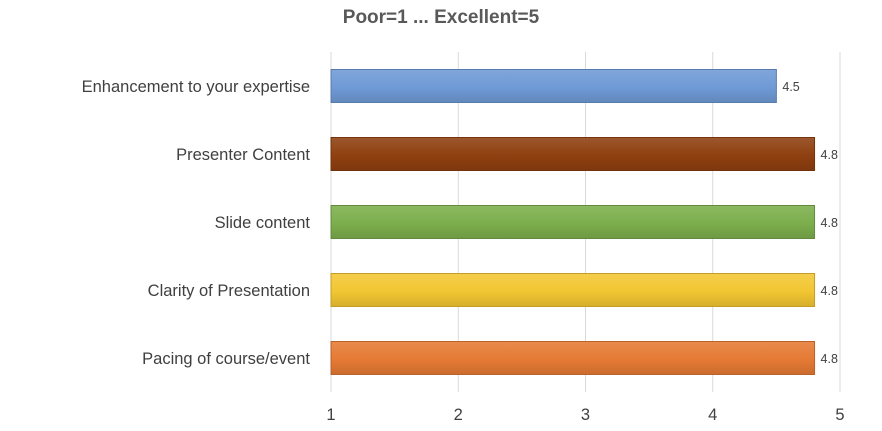 The width and height of the screenshot is (882, 431). What do you see at coordinates (196, 87) in the screenshot?
I see `category-label: Enhancement to your expertise` at bounding box center [196, 87].